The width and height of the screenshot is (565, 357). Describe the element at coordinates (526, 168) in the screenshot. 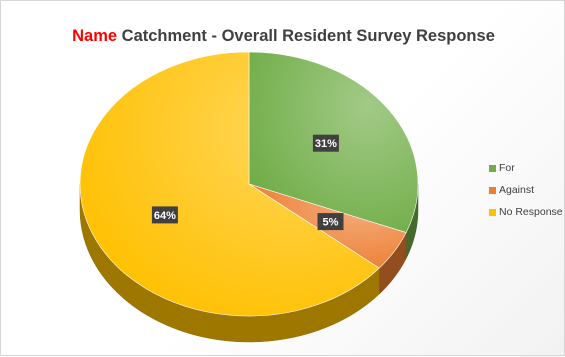

I see `legend-item-for: For` at that location.